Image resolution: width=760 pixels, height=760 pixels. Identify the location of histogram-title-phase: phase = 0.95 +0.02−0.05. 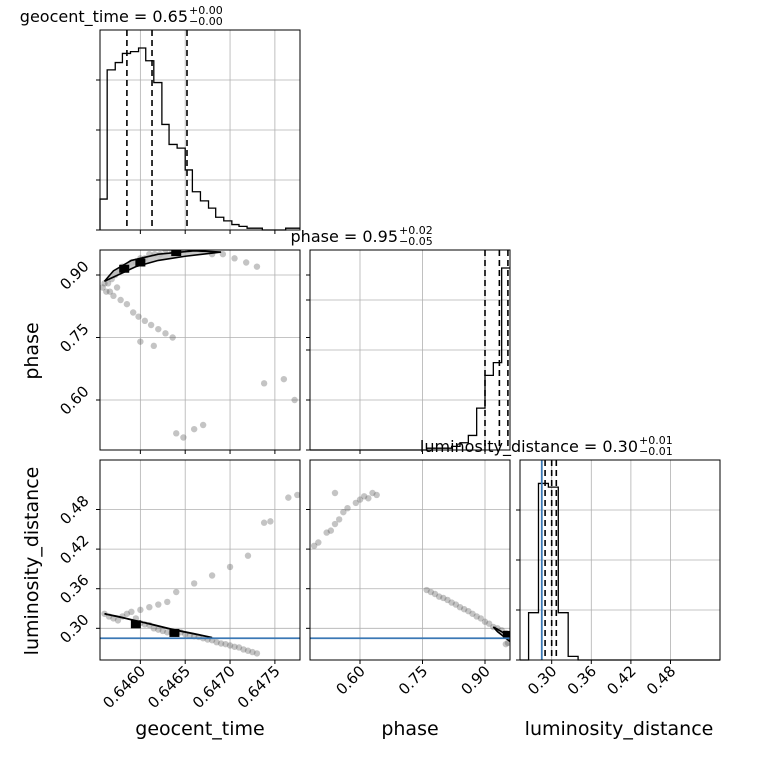
(362, 236).